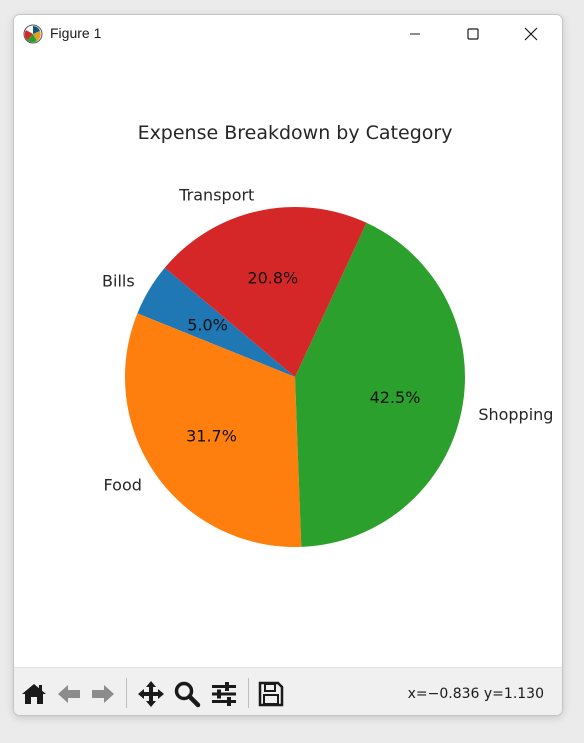 The width and height of the screenshot is (584, 743). What do you see at coordinates (272, 277) in the screenshot?
I see `pct-label-transport: 20.8%` at bounding box center [272, 277].